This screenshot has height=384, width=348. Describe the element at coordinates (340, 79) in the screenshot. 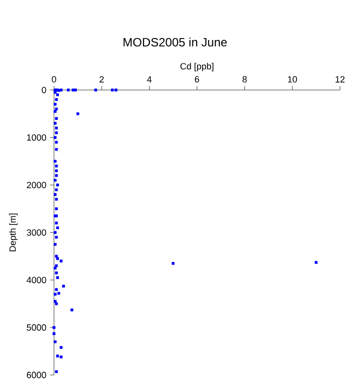

I see `x-tick-label: 12` at that location.